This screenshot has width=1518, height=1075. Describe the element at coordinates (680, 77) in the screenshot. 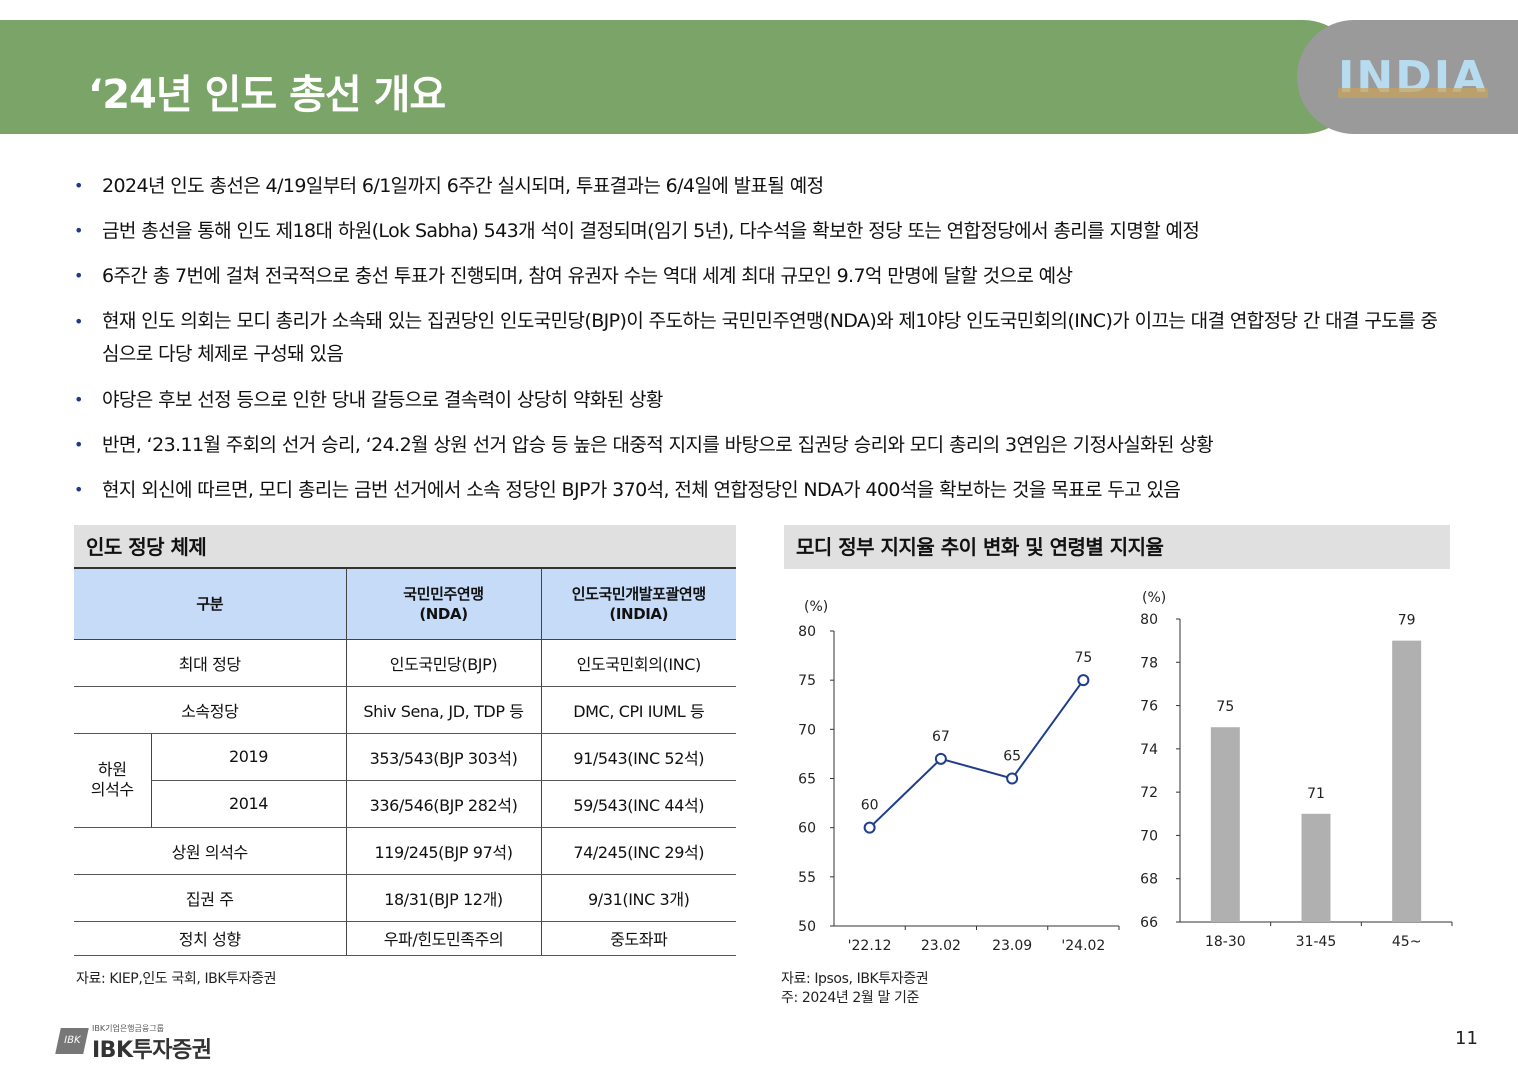

I see `title-banner` at that location.